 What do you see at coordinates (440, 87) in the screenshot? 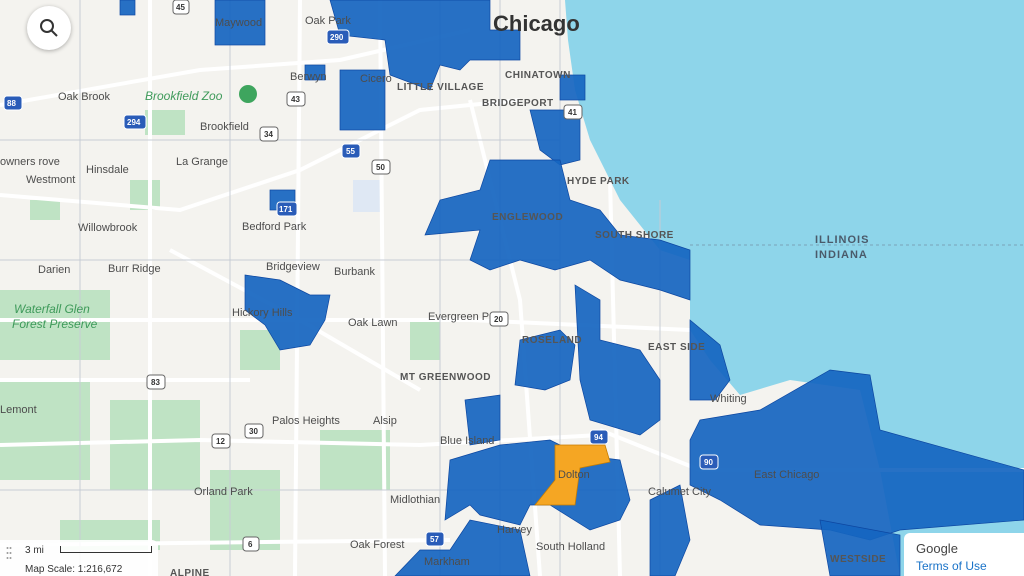
I see `label-little-village: LITTLE VILLAGE` at bounding box center [440, 87].